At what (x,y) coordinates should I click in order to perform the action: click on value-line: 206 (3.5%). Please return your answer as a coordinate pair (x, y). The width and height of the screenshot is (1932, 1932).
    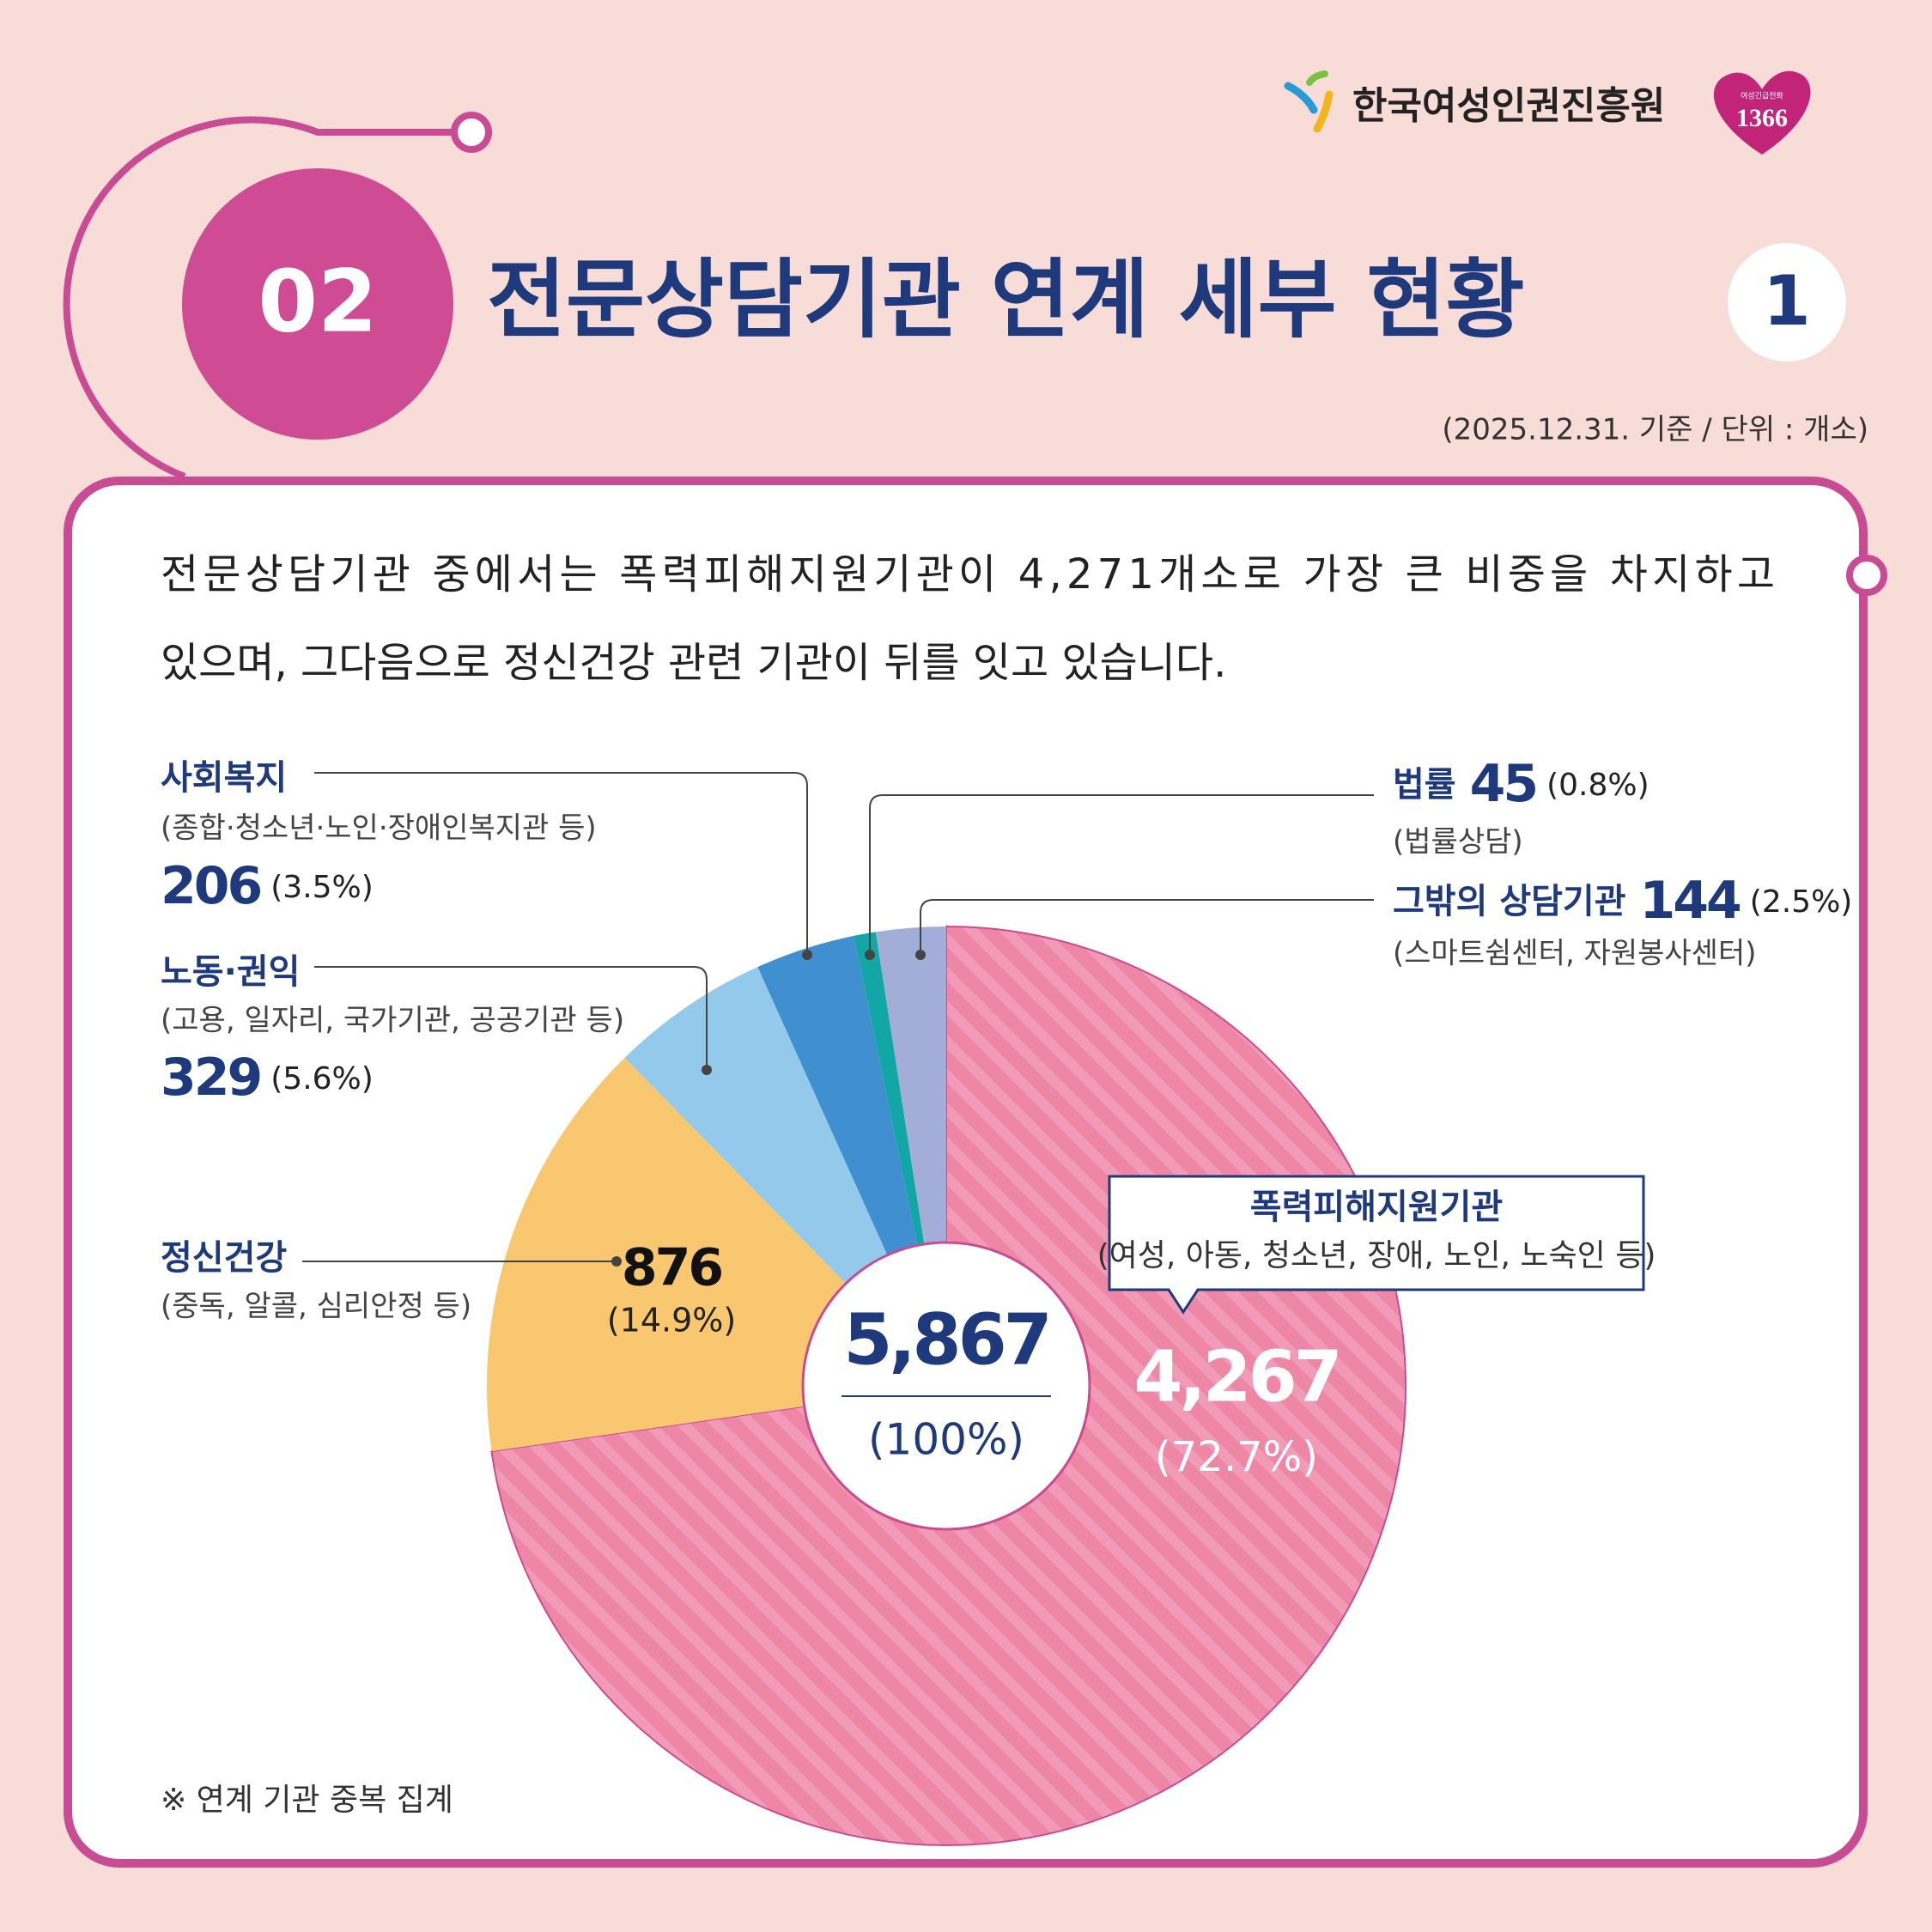
    Looking at the image, I should click on (268, 886).